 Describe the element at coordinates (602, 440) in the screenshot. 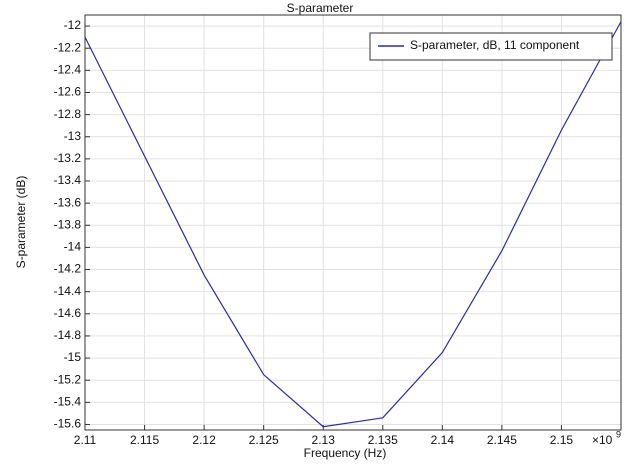

I see `x-multiplier: ×10` at that location.